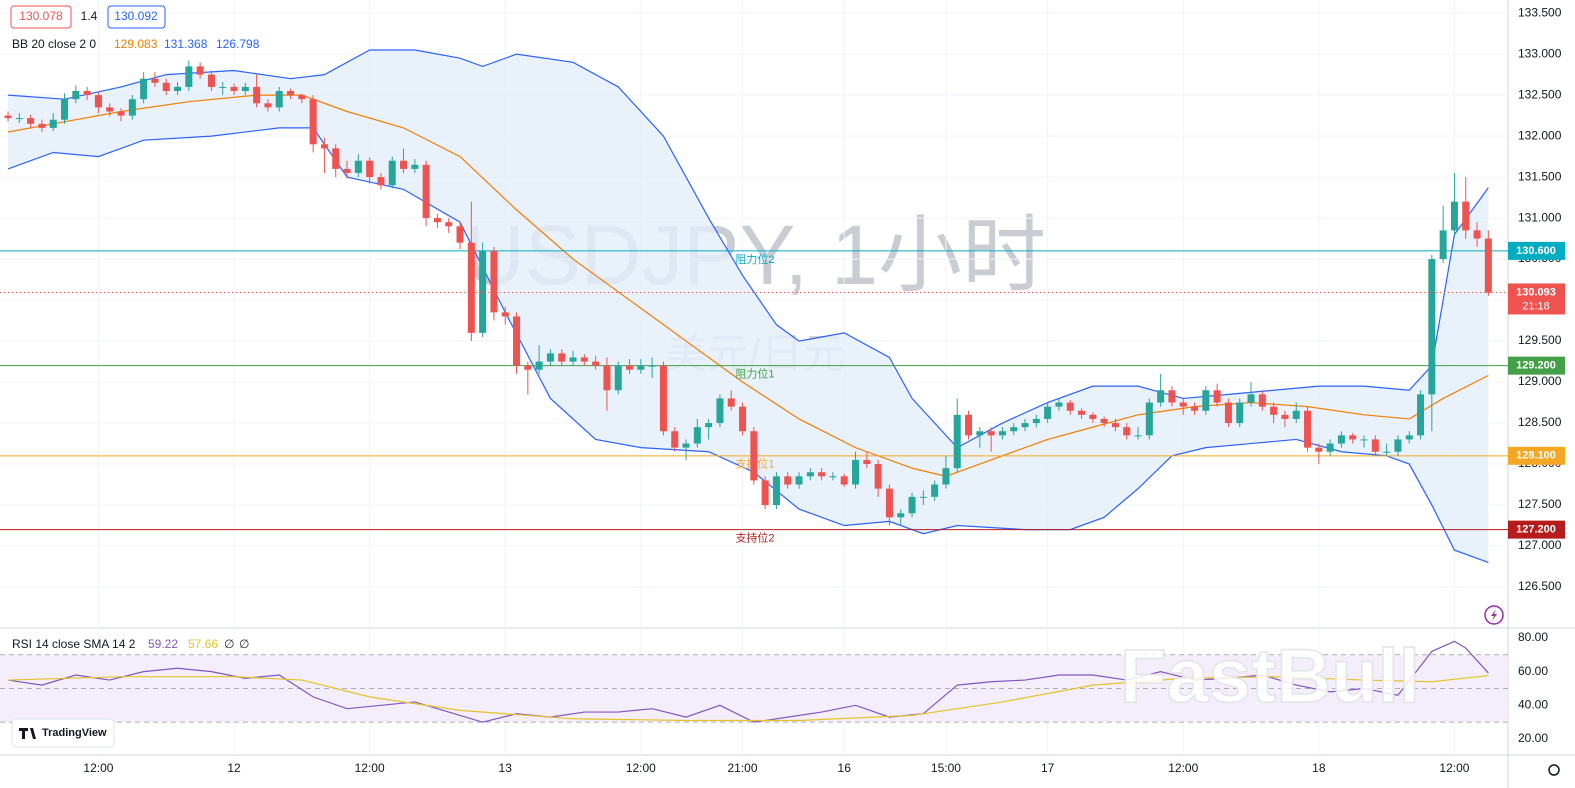 Image resolution: width=1575 pixels, height=788 pixels. What do you see at coordinates (1540, 94) in the screenshot?
I see `y-tick-label: 132.500` at bounding box center [1540, 94].